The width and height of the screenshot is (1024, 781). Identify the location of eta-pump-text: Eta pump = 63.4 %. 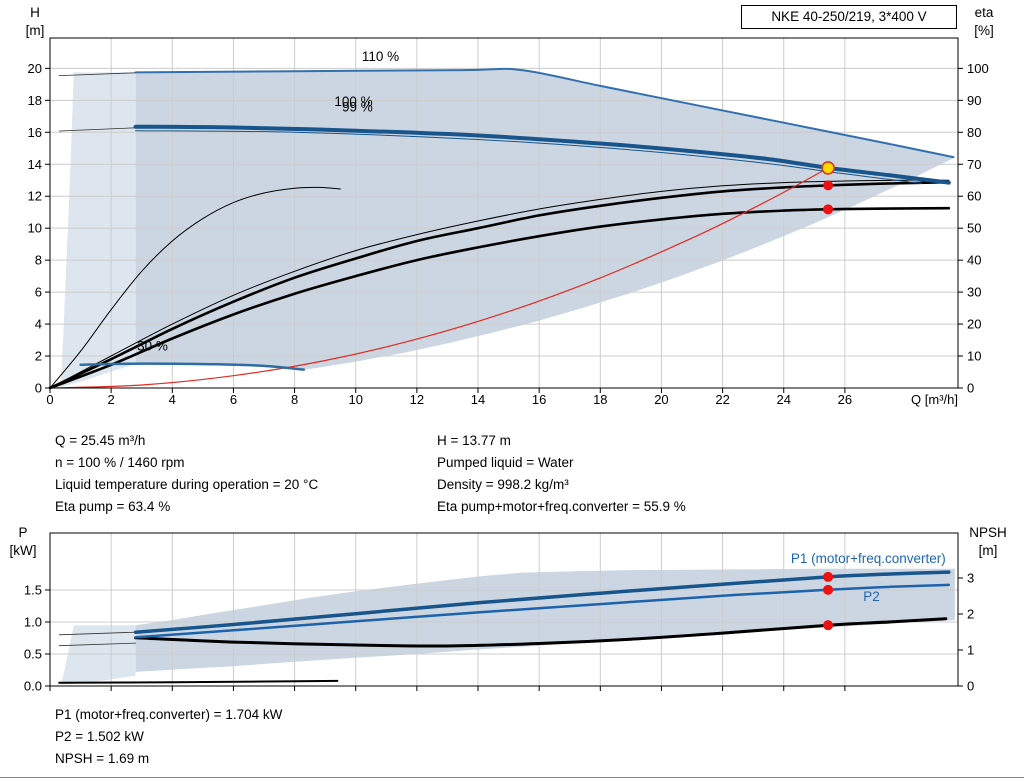
(113, 506).